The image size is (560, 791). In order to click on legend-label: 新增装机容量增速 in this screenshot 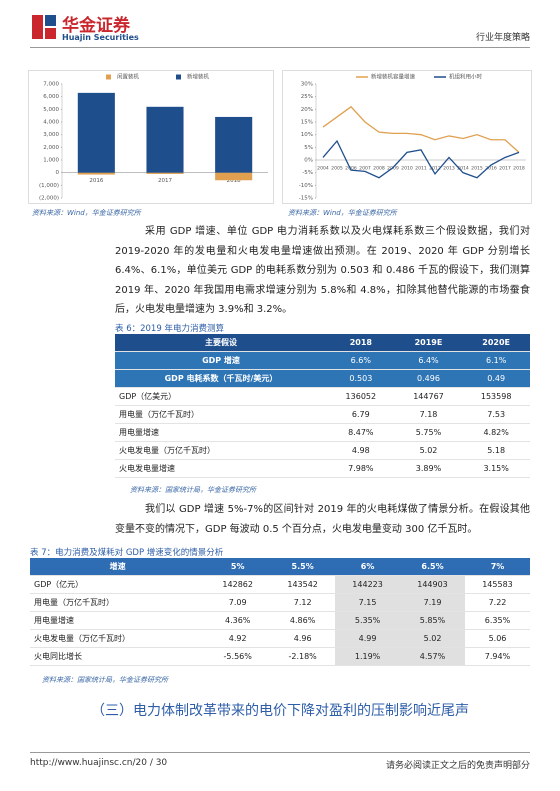, I will do `click(393, 77)`.